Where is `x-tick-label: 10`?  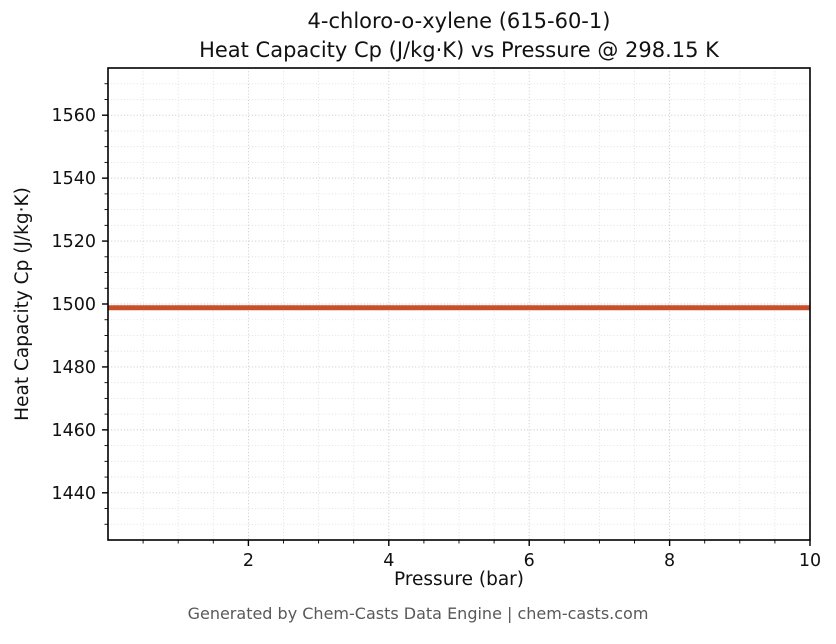 x-tick-label: 10 is located at coordinates (810, 561).